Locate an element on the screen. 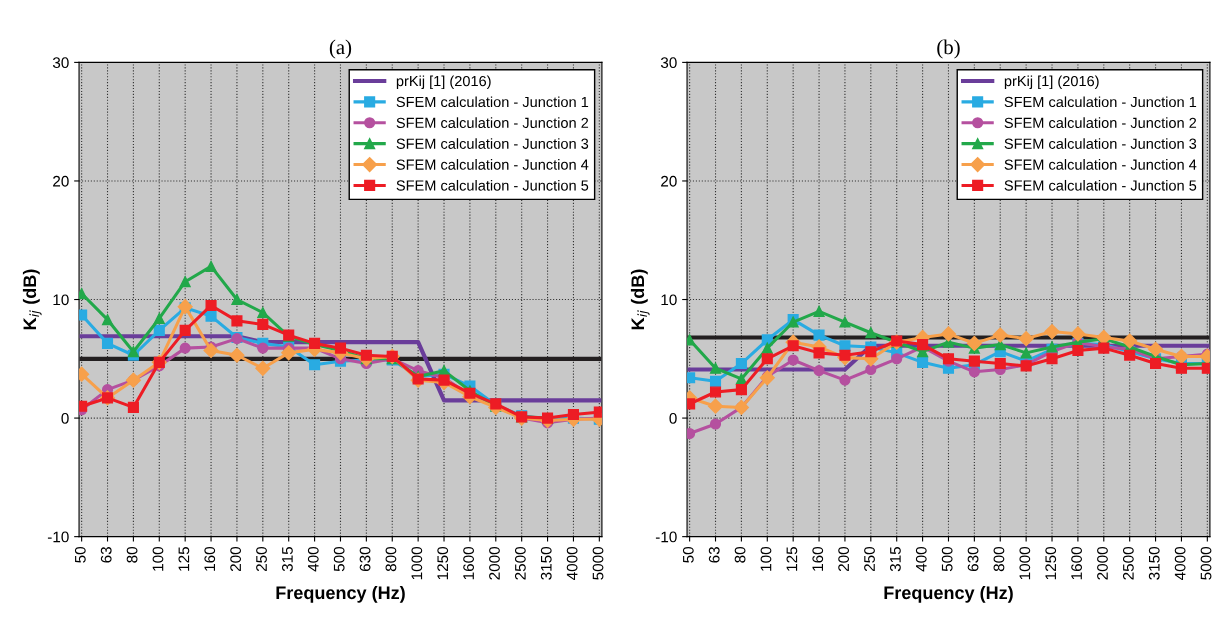  chart-title: (a) is located at coordinates (340, 49).